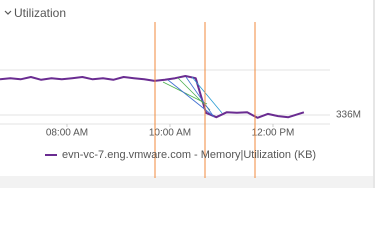 The width and height of the screenshot is (375, 240). What do you see at coordinates (374, 94) in the screenshot?
I see `panel-border` at bounding box center [374, 94].